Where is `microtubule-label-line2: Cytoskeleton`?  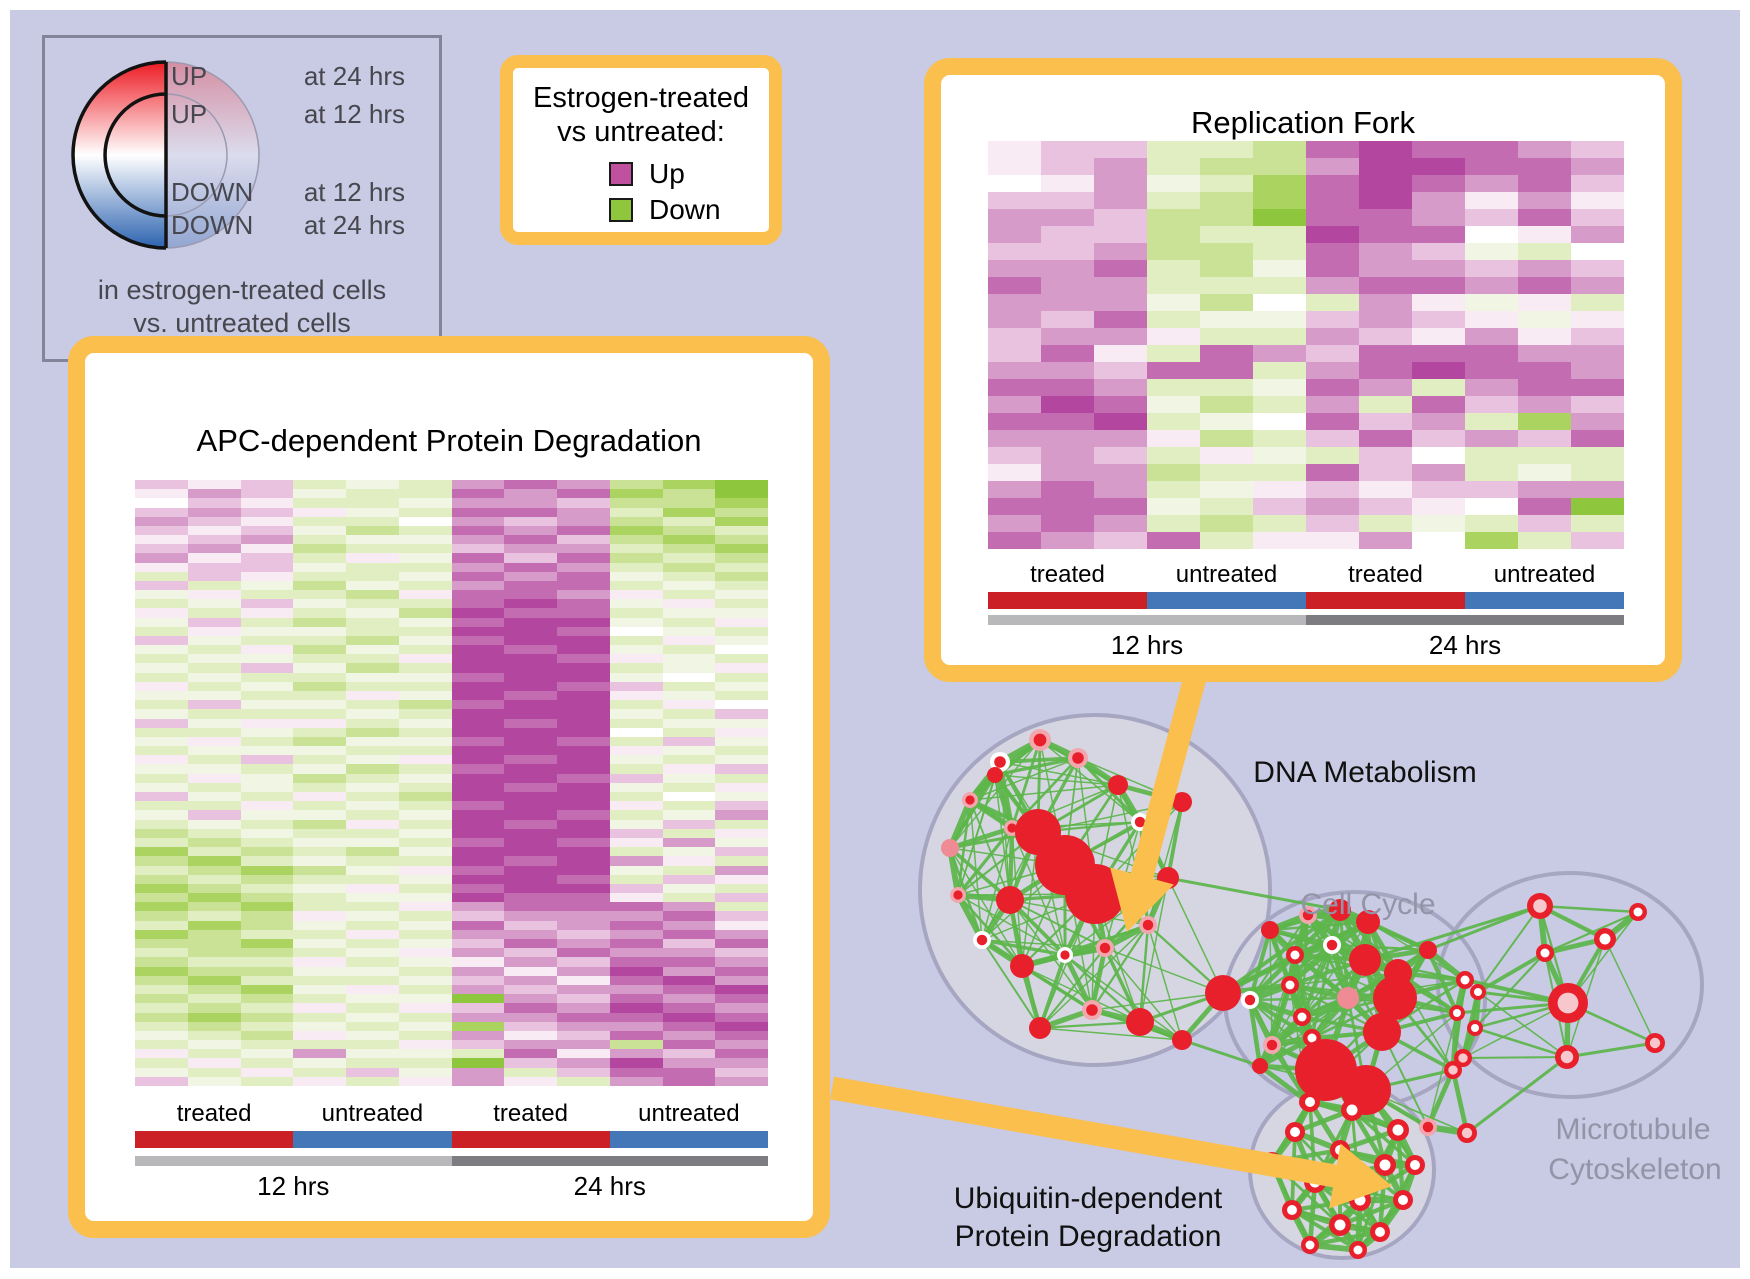 microtubule-label-line2: Cytoskeleton is located at coordinates (1635, 1169).